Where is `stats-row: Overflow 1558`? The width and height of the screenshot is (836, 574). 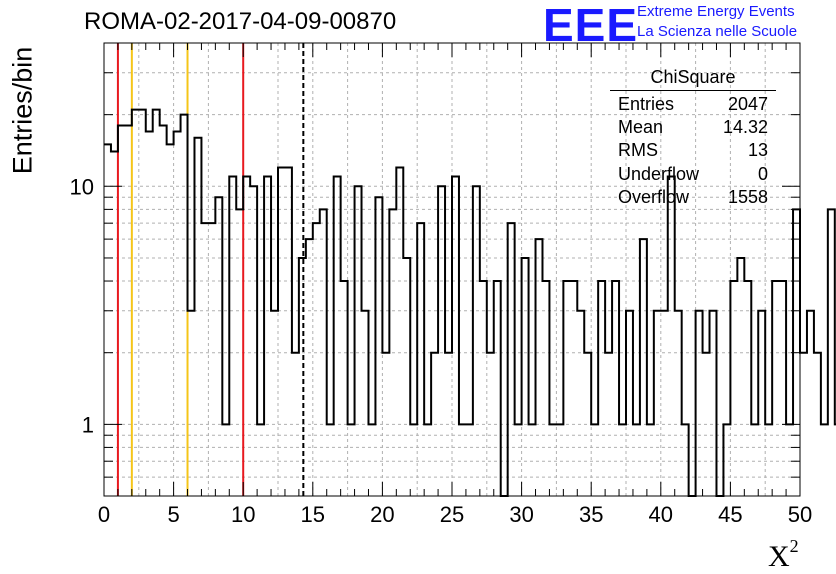 stats-row: Overflow 1558 is located at coordinates (693, 197).